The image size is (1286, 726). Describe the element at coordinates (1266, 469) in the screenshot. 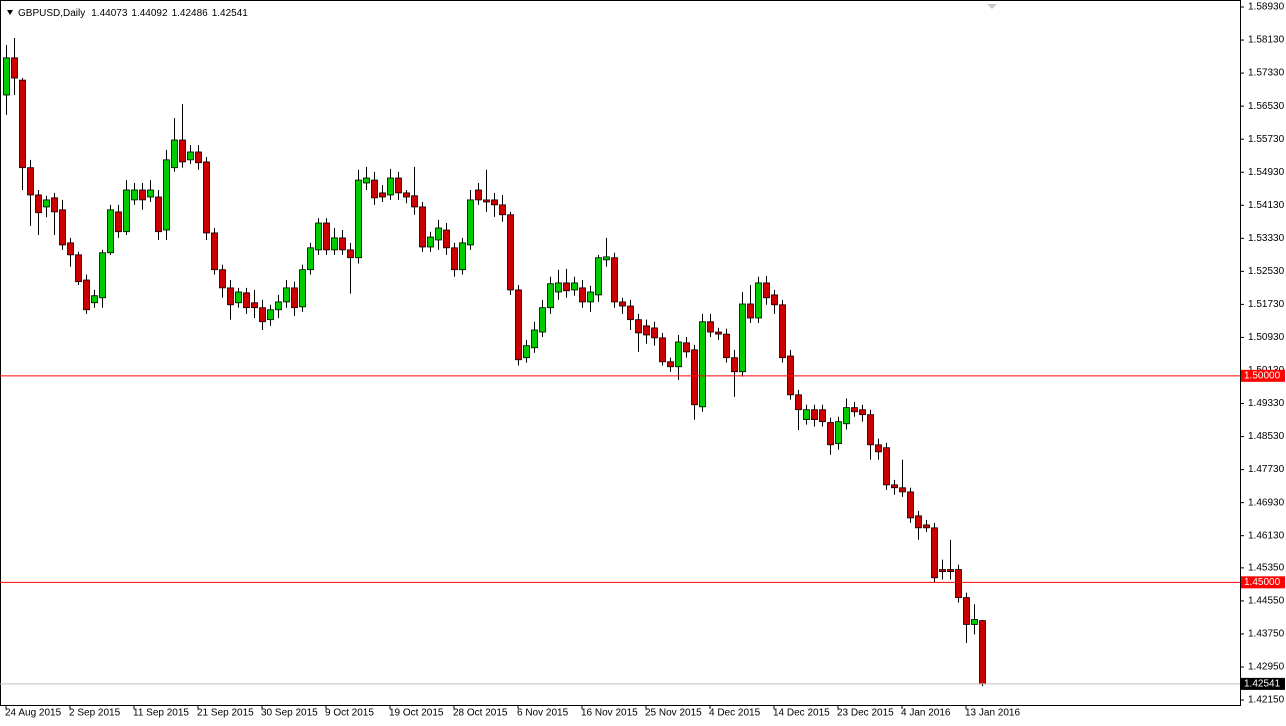

I see `y-tick-label: 1.47730` at that location.